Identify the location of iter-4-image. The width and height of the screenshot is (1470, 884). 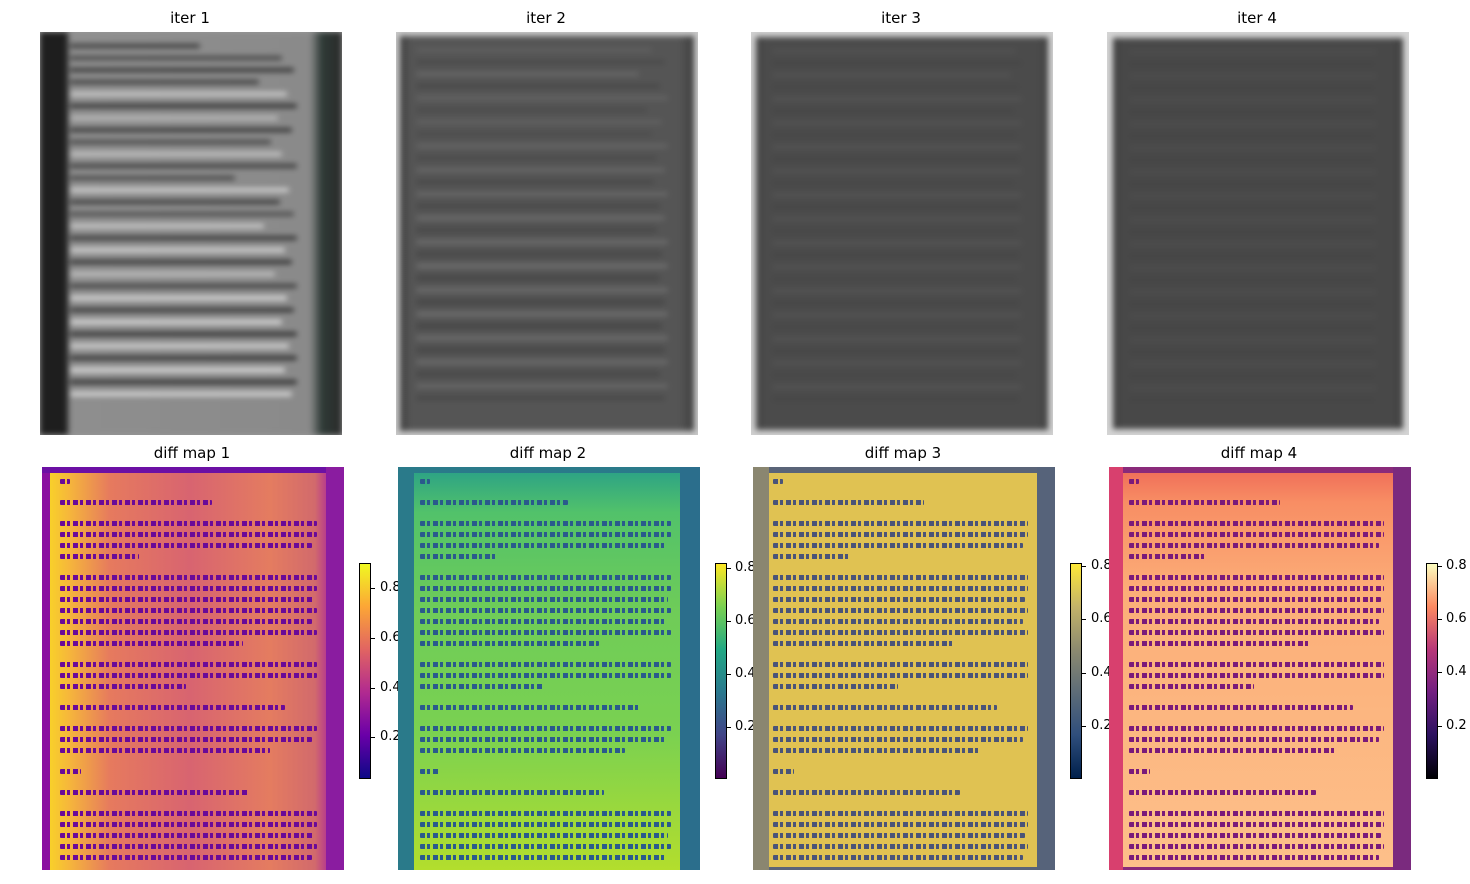
(1258, 233).